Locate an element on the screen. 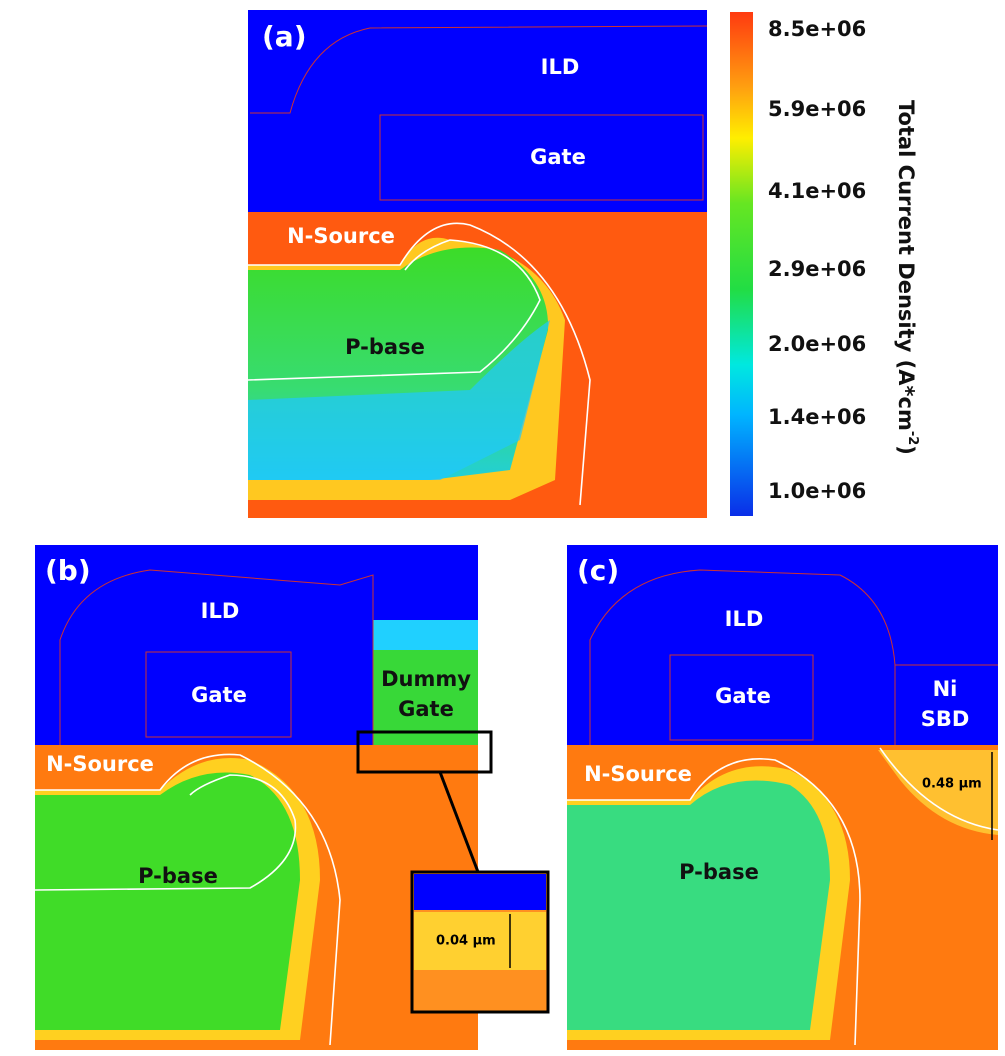  tick-label: 8.5e+06 is located at coordinates (817, 29).